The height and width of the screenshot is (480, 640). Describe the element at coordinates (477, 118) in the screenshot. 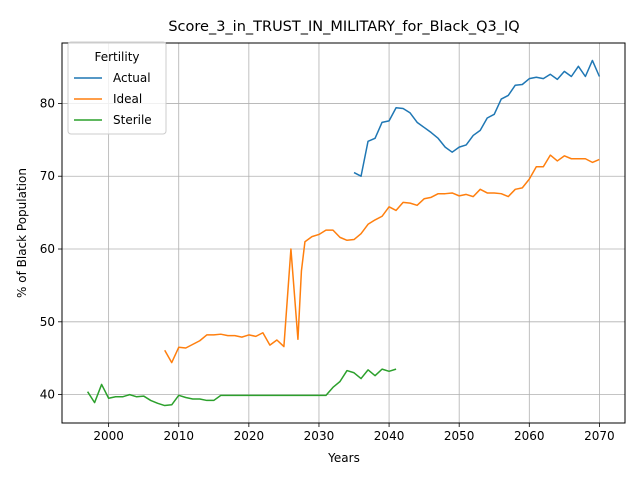

I see `series-line-actual` at that location.